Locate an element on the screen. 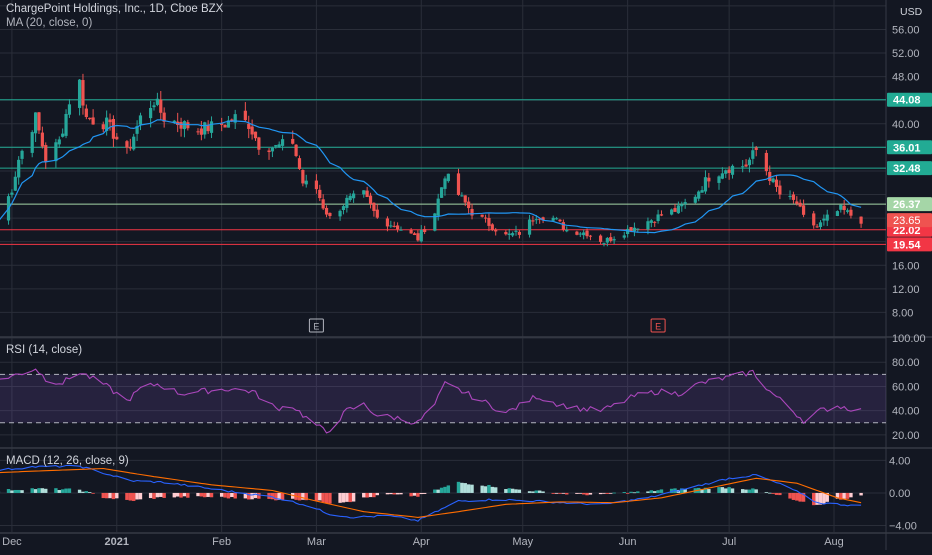  price-tick-label: 16.00 is located at coordinates (906, 266).